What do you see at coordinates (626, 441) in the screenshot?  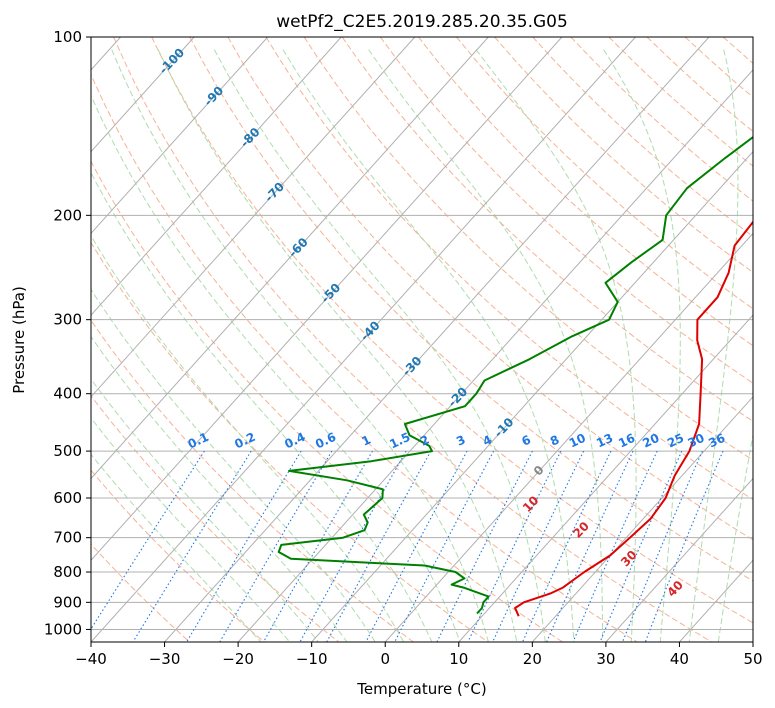 I see `mixing-ratio-label: 16` at bounding box center [626, 441].